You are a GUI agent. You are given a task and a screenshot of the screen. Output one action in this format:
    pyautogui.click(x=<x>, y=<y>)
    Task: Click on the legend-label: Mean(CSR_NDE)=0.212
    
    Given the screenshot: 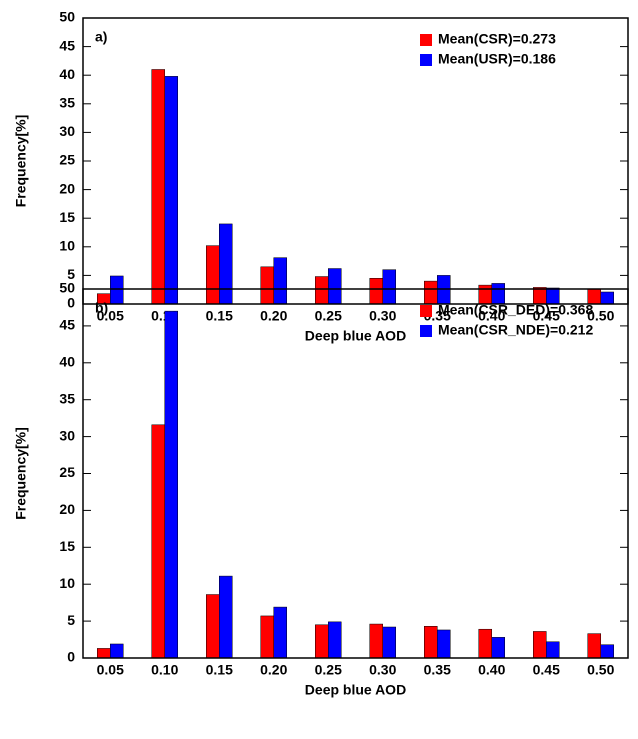 What is the action you would take?
    pyautogui.click(x=515, y=330)
    